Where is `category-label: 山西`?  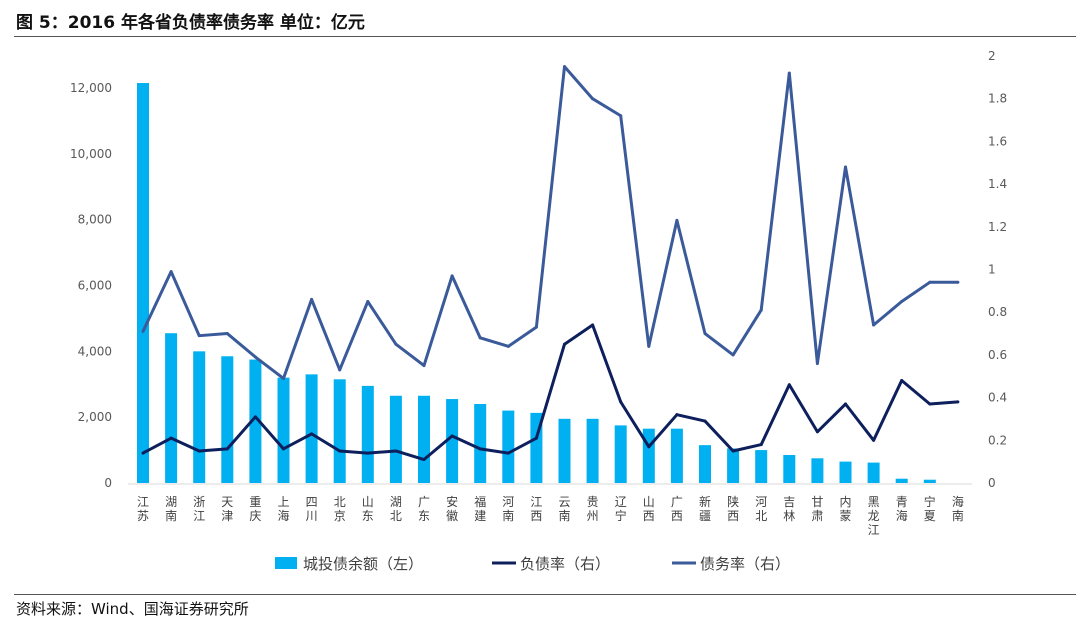
category-label: 山西 is located at coordinates (649, 509).